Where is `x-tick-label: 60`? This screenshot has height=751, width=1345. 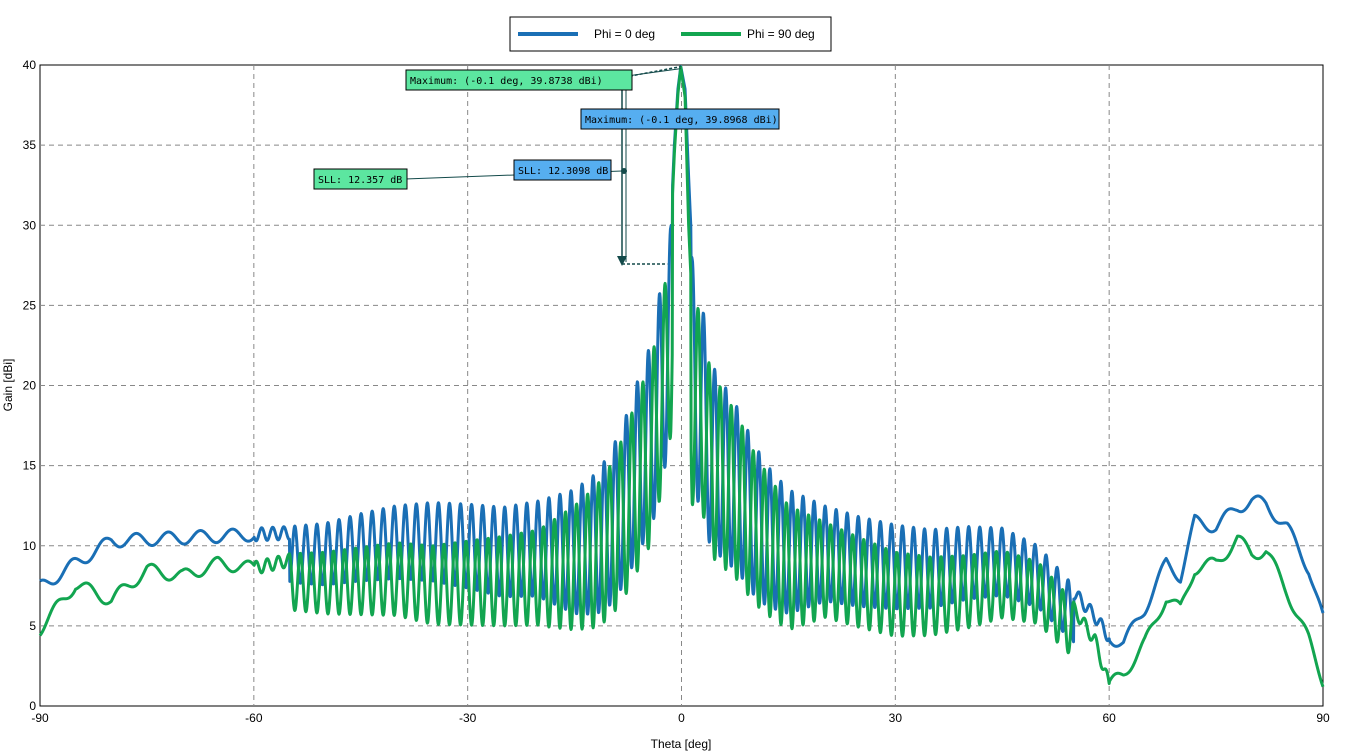 x-tick-label: 60 is located at coordinates (1109, 718).